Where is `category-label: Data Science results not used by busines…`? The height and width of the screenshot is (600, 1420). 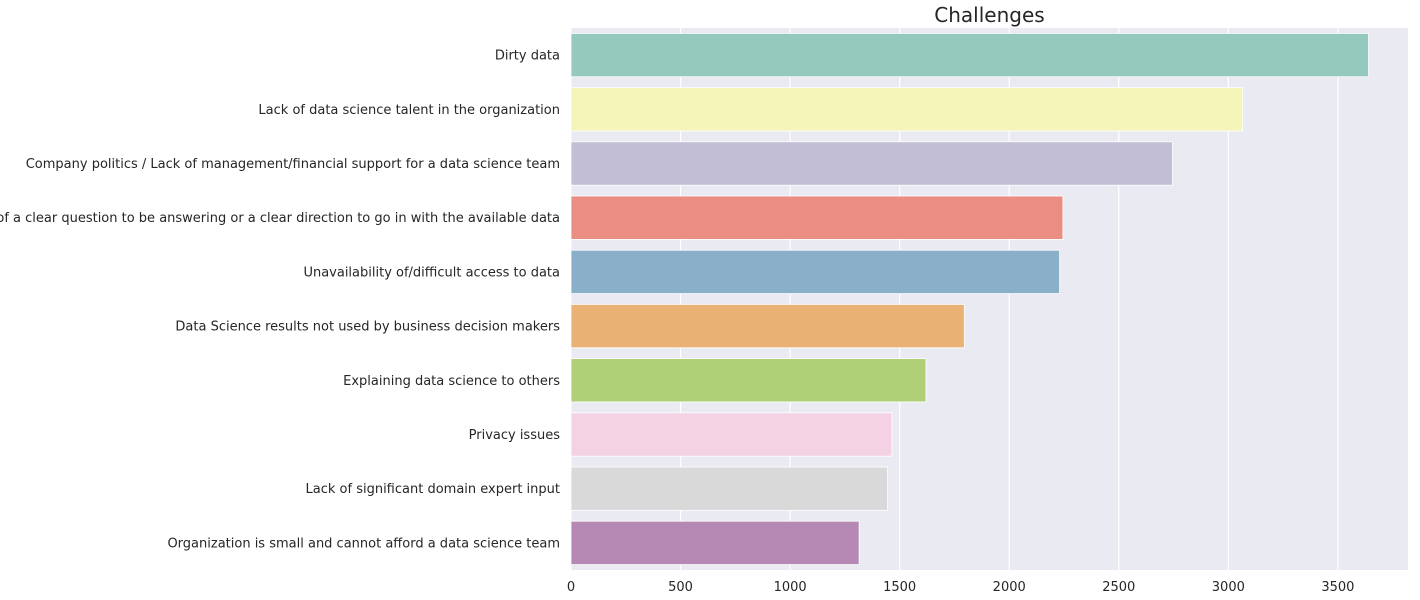
category-label: Data Science results not used by busines… is located at coordinates (367, 327).